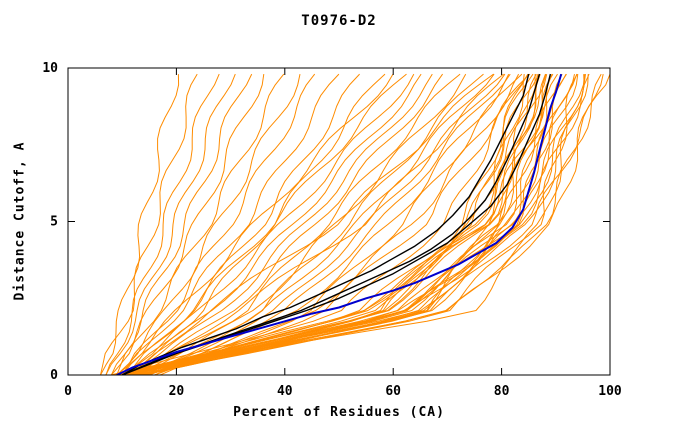  Describe the element at coordinates (339, 412) in the screenshot. I see `x-axis-label: Percent of Residues (CA)` at that location.